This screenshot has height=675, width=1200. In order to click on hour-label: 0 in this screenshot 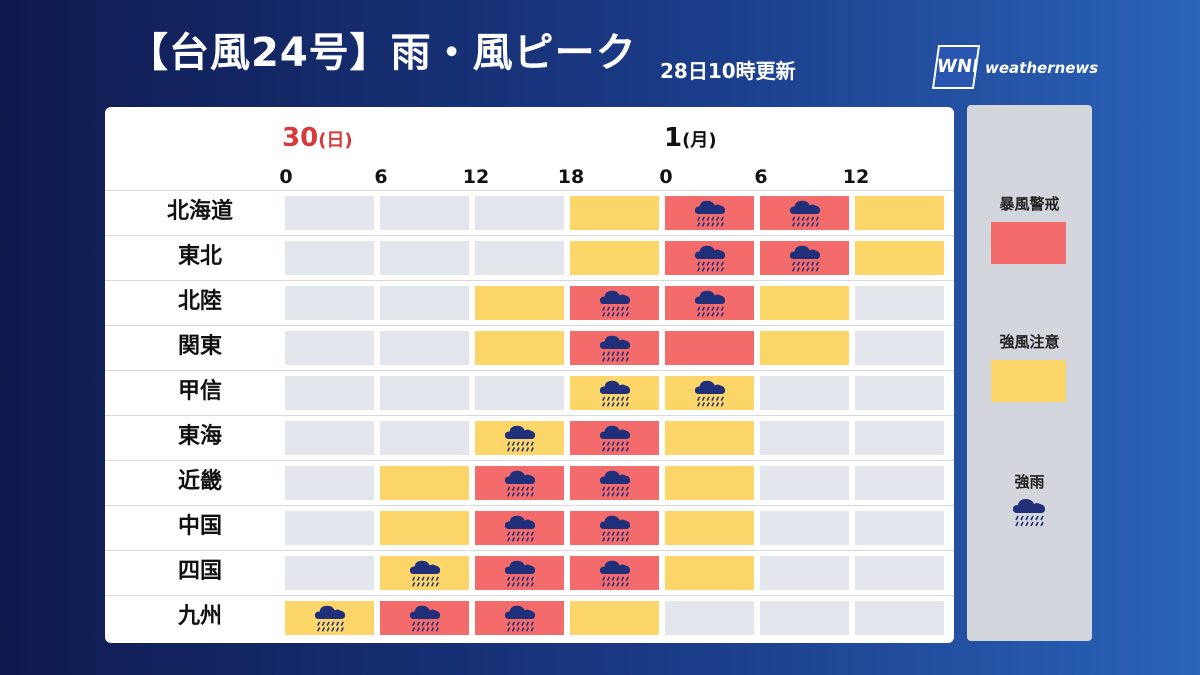, I will do `click(286, 177)`.